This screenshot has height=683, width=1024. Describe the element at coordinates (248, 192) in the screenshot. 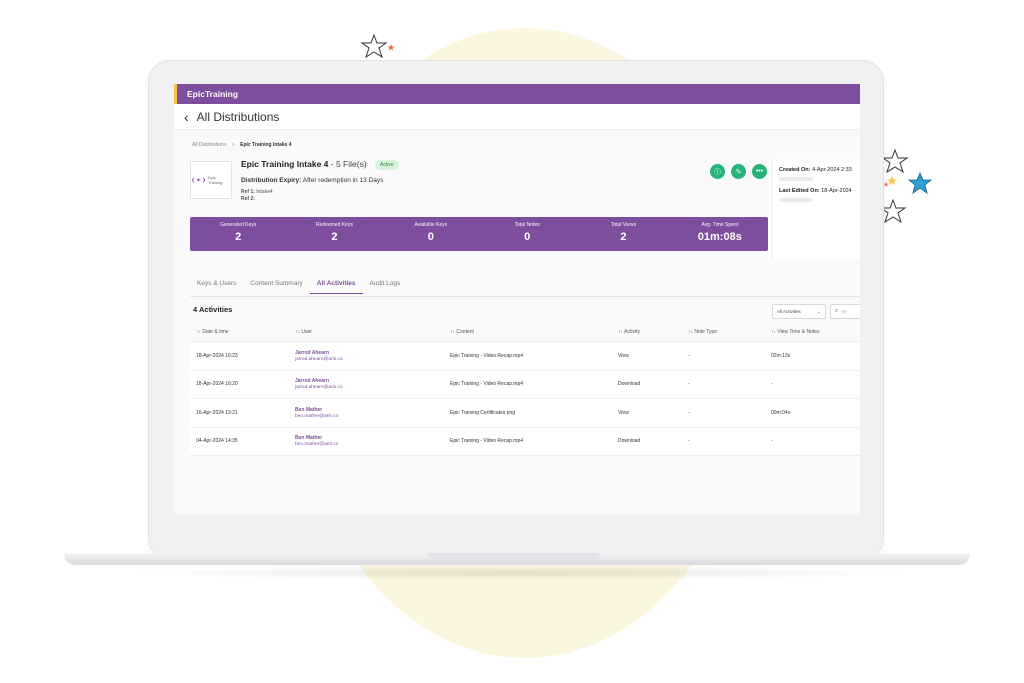

I see `ref1-label: Ref 1:` at that location.